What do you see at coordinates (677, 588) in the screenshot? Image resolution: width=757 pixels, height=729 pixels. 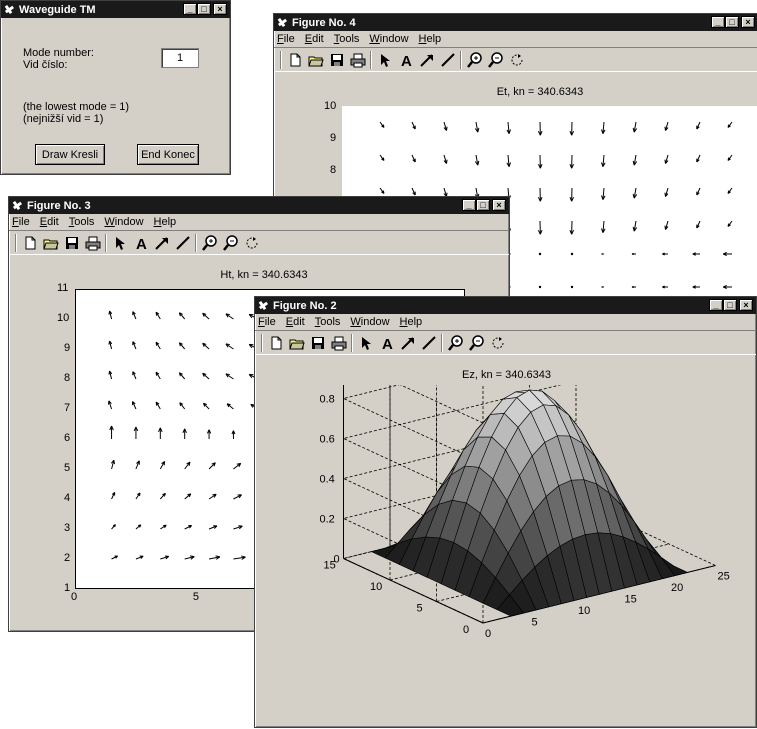 I see `xtick: 20` at bounding box center [677, 588].